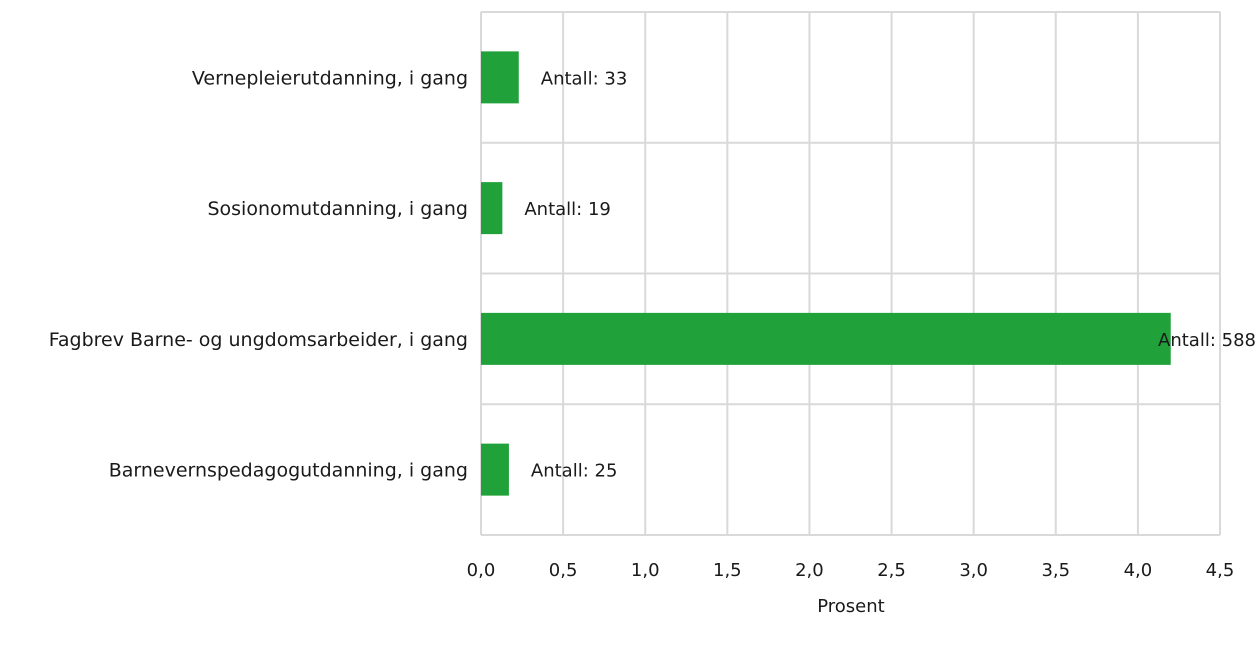 This screenshot has height=648, width=1258. Describe the element at coordinates (1055, 570) in the screenshot. I see `x-tick-label: 3,5` at that location.